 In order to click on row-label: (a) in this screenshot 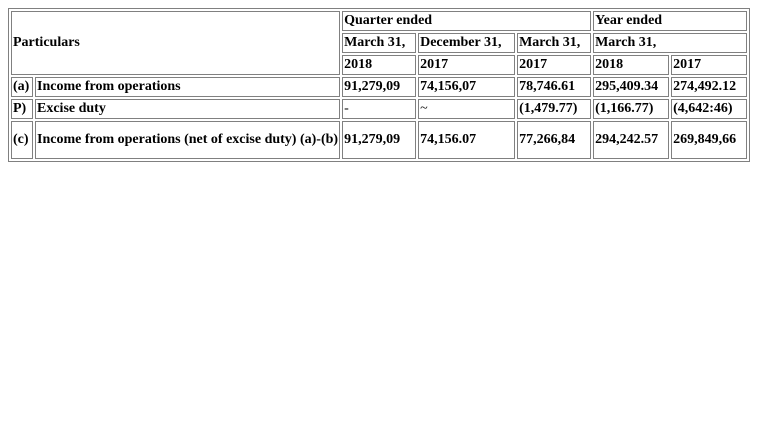, I will do `click(22, 87)`.